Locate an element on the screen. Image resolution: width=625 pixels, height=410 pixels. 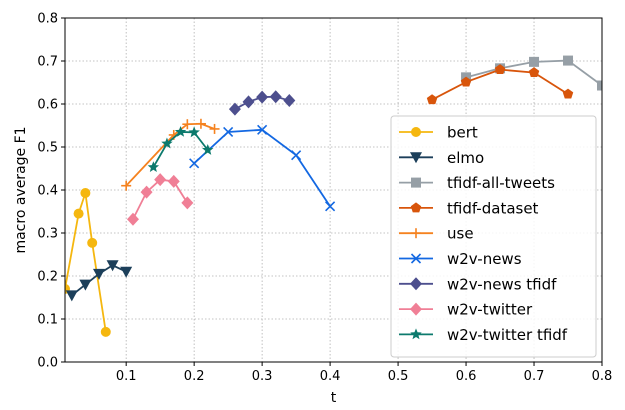
series-w2v-twitter-tfidf is located at coordinates (180, 149).